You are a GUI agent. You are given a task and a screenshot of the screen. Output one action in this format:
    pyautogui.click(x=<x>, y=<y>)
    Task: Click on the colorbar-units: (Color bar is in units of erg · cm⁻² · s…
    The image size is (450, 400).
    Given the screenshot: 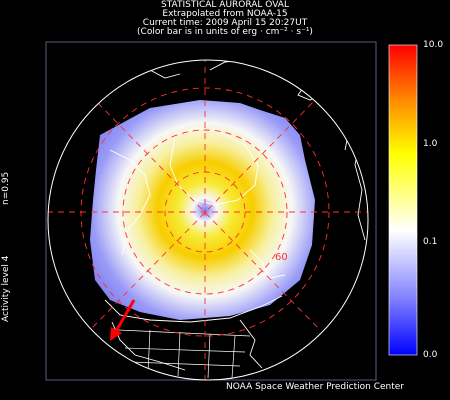 What is the action you would take?
    pyautogui.click(x=225, y=32)
    